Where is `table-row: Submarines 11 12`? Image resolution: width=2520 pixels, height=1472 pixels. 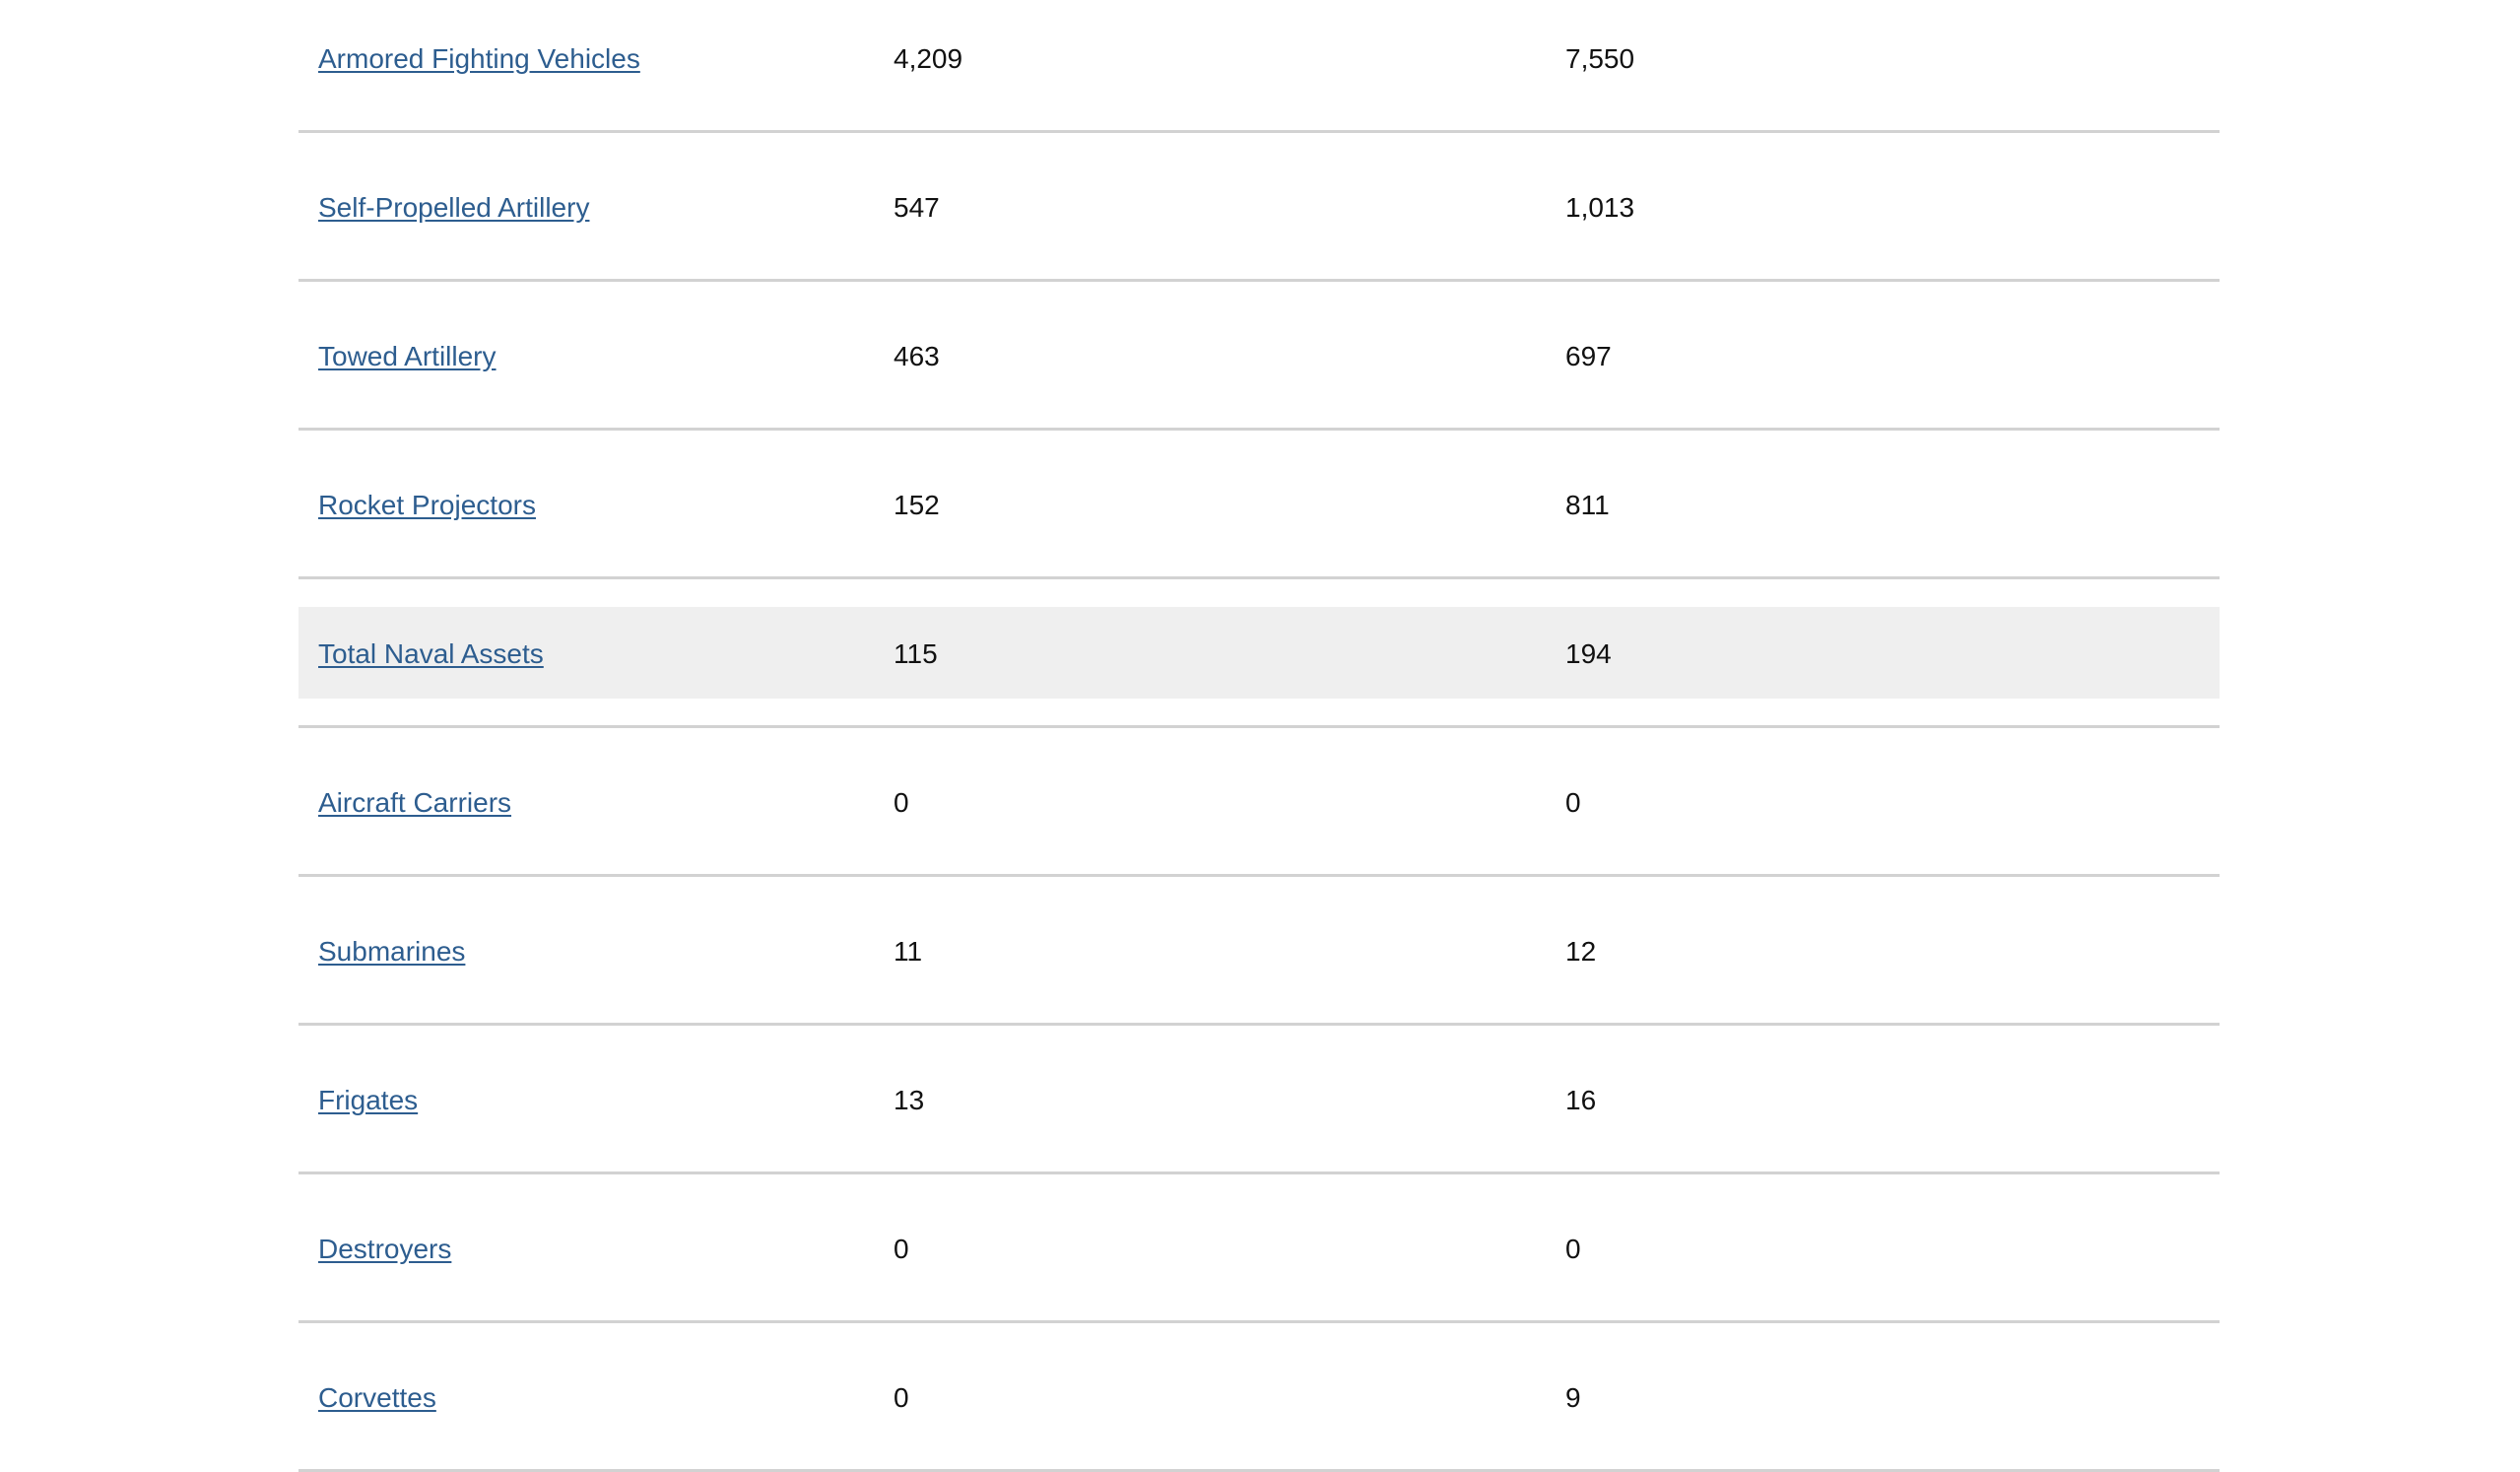
table-row: Submarines 11 12 is located at coordinates (1259, 951).